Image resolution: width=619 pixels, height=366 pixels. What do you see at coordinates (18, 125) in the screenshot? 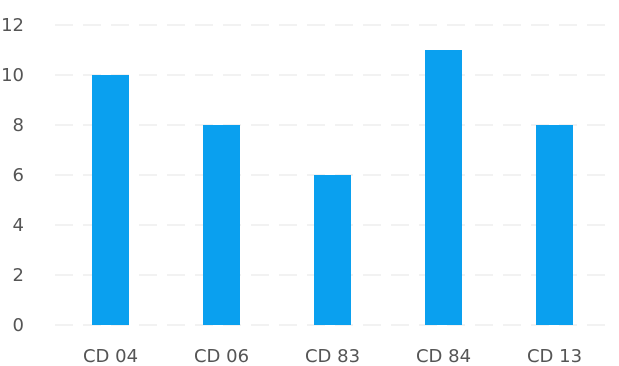
I see `y-tick-label: 8` at bounding box center [18, 125].